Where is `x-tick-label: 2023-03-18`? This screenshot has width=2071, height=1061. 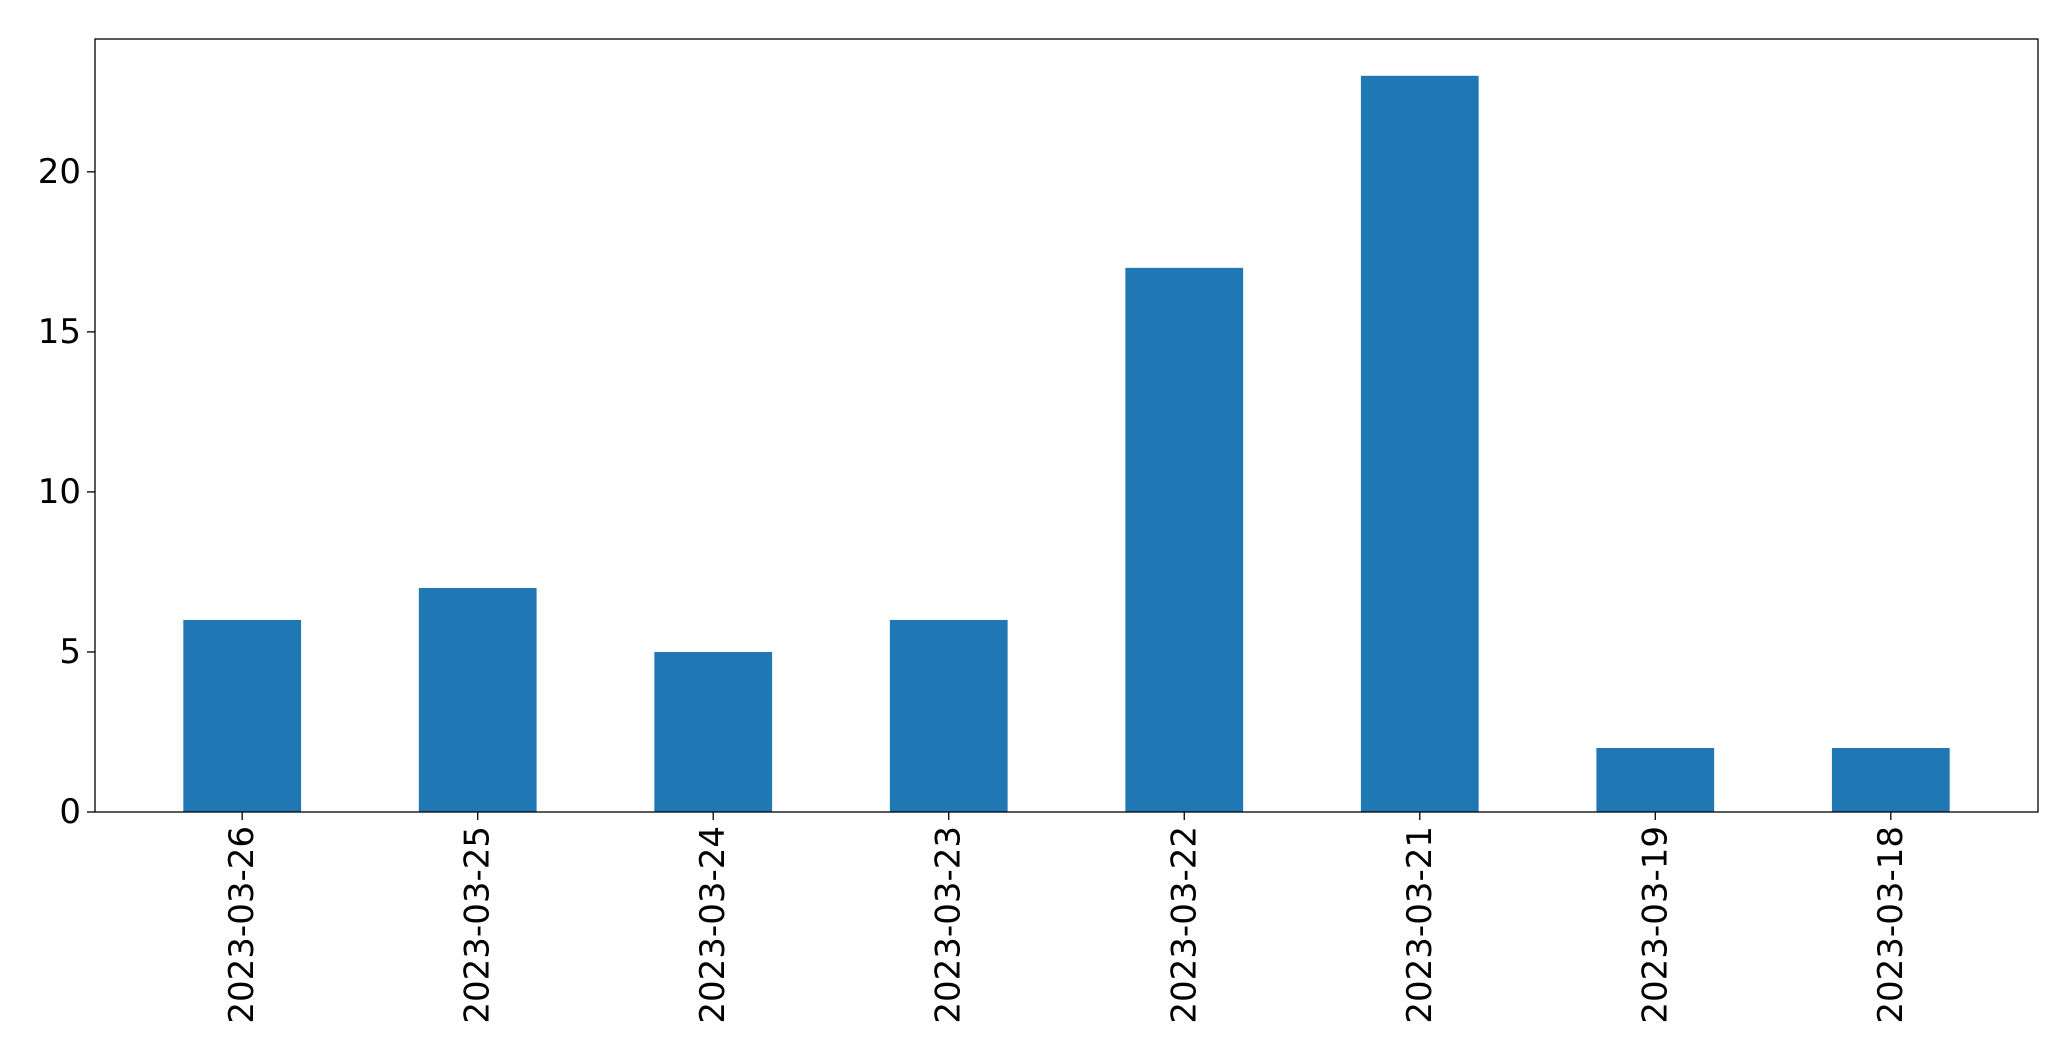
x-tick-label: 2023-03-18 is located at coordinates (1891, 925).